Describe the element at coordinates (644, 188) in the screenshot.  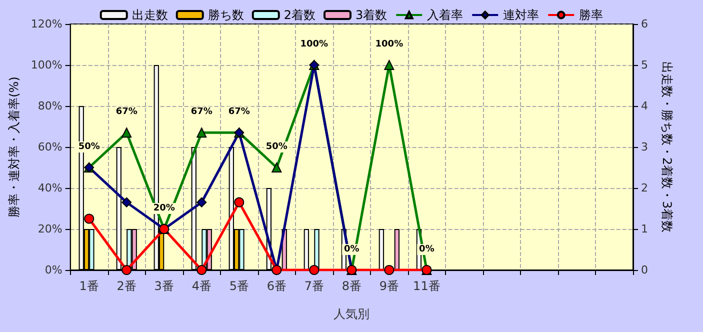
I see `y2-tick-label: 2` at that location.